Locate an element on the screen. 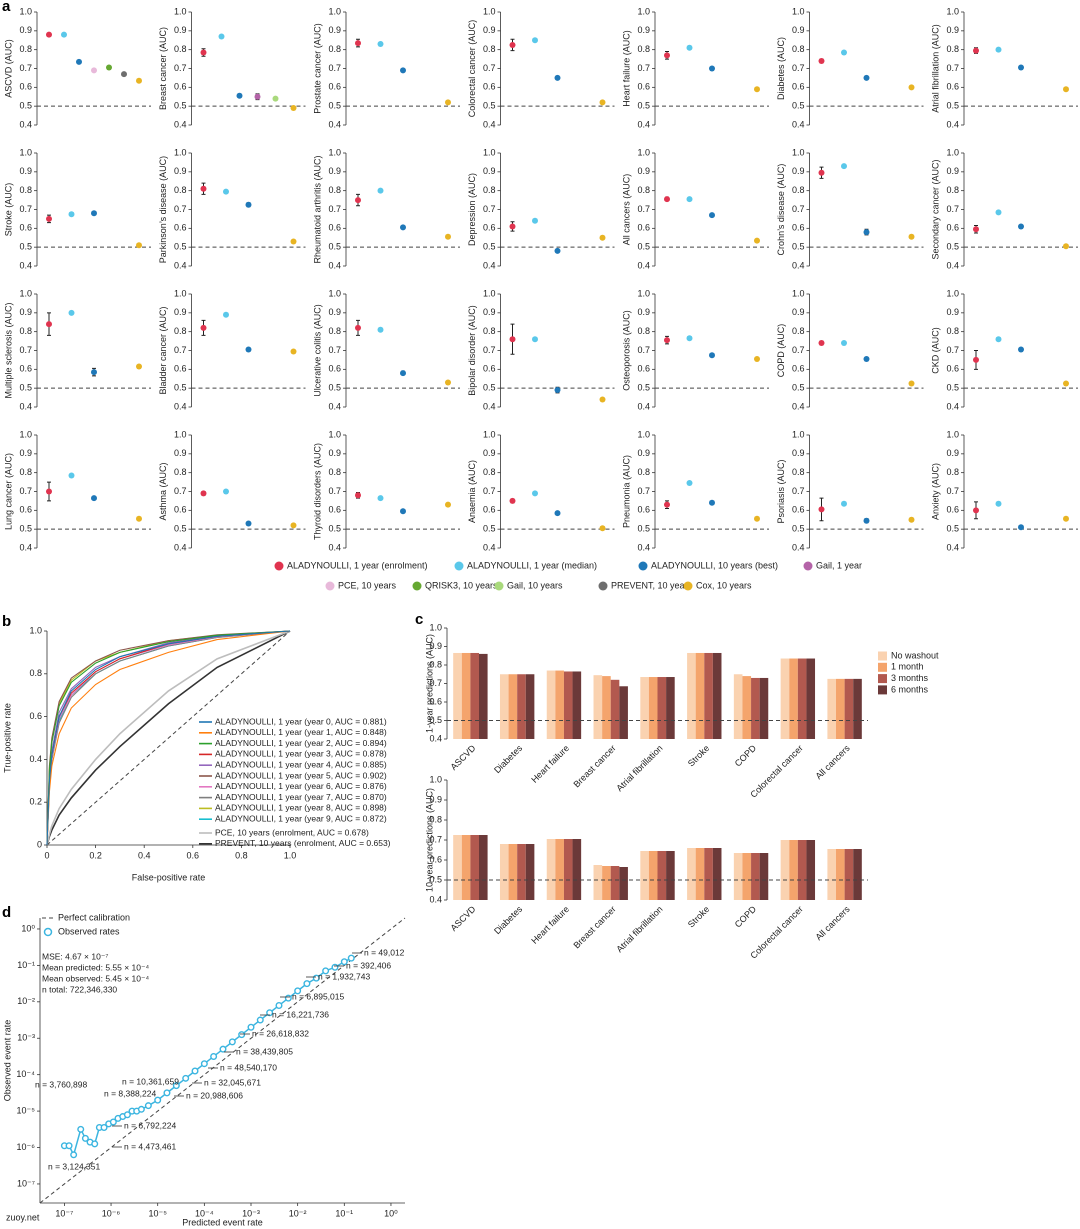 The height and width of the screenshot is (1229, 1080). y-axis-label: All cancers (AUC) is located at coordinates (626, 210).